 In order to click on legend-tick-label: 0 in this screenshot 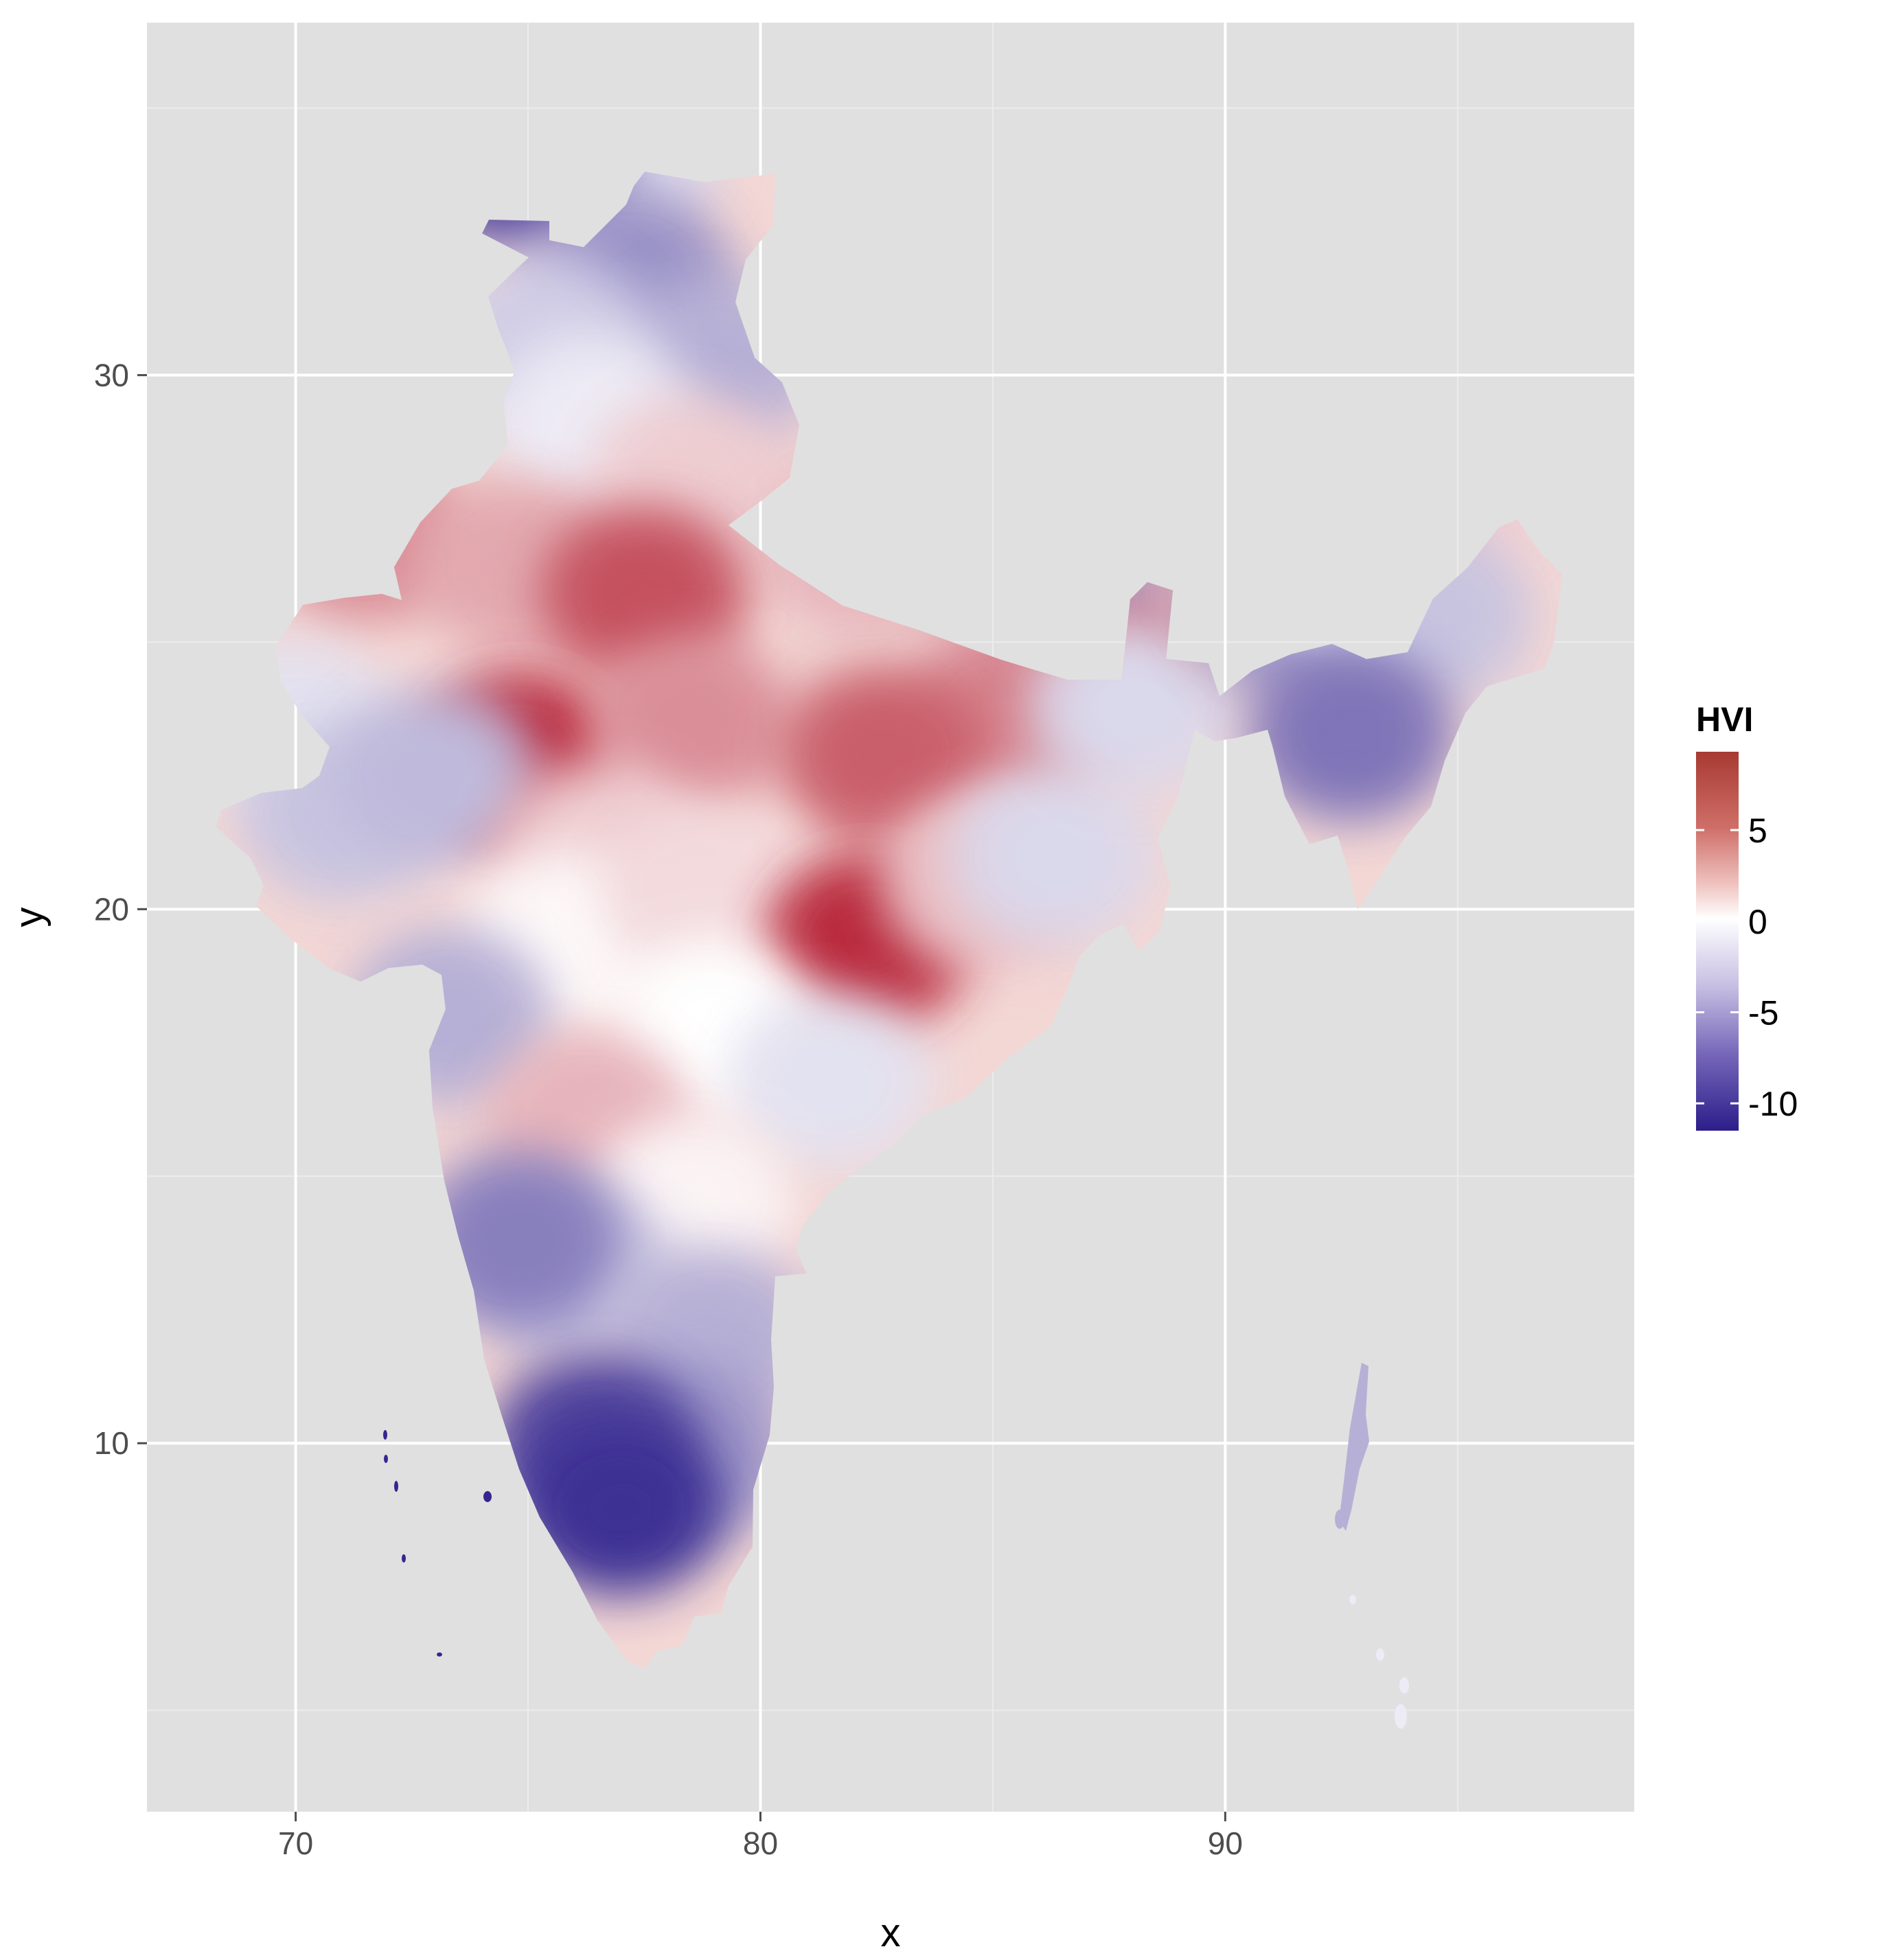, I will do `click(1757, 922)`.